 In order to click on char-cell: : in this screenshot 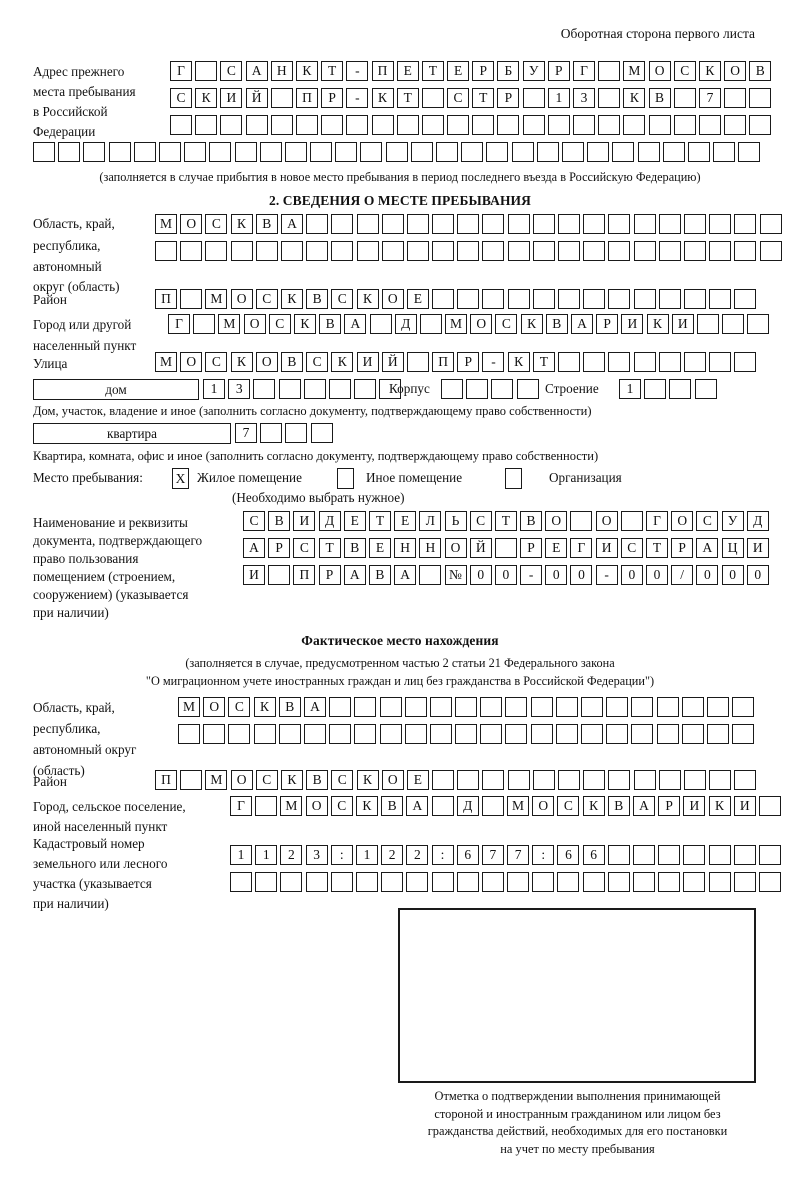, I will do `click(341, 855)`.